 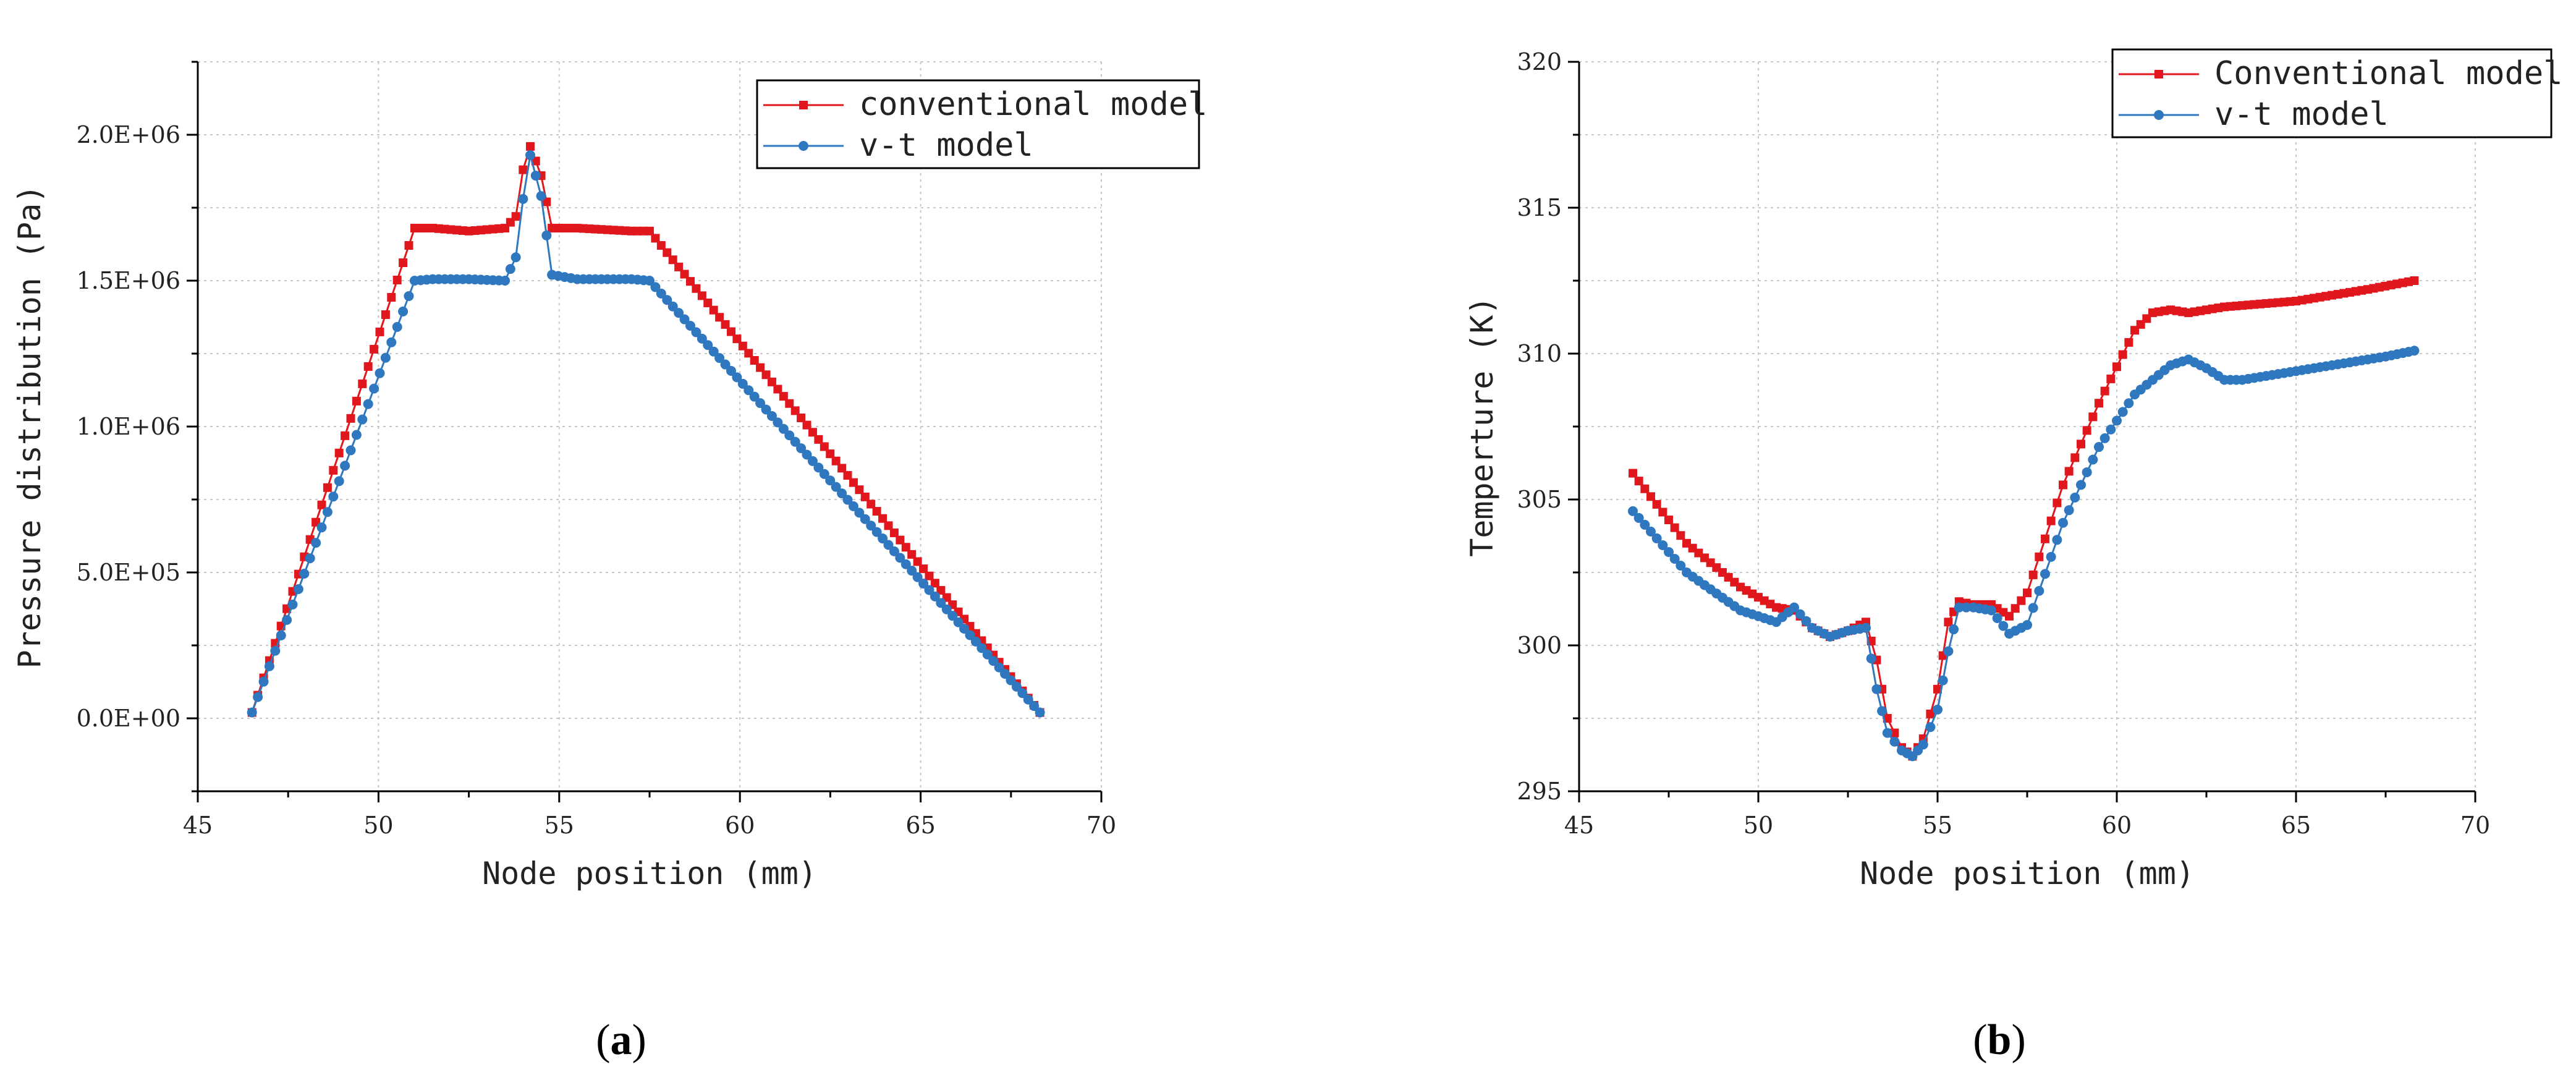 I want to click on y-tick-label: 300, so click(x=1539, y=645).